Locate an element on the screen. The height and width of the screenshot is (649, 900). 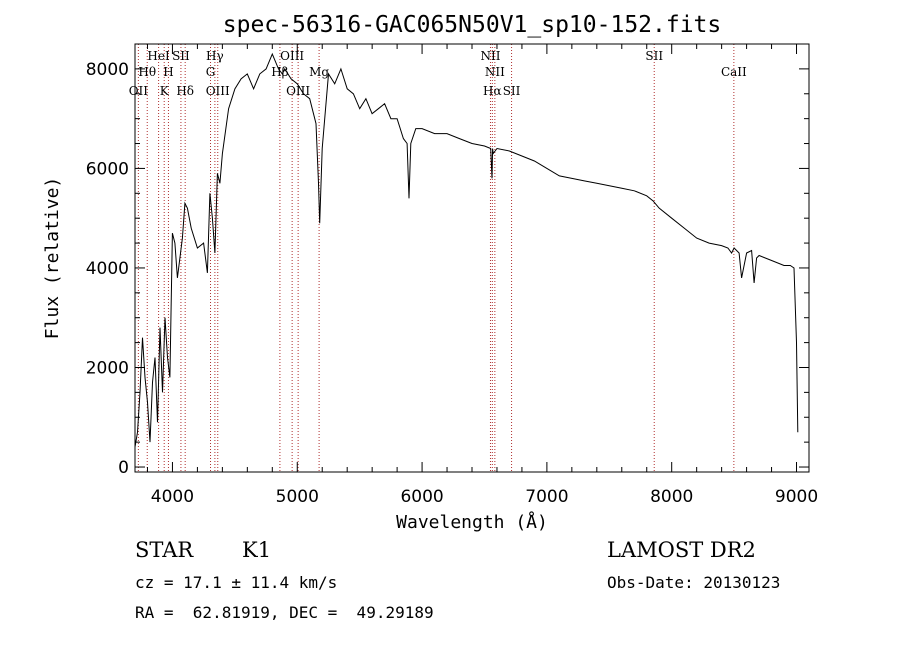
line-label-7: G is located at coordinates (211, 72).